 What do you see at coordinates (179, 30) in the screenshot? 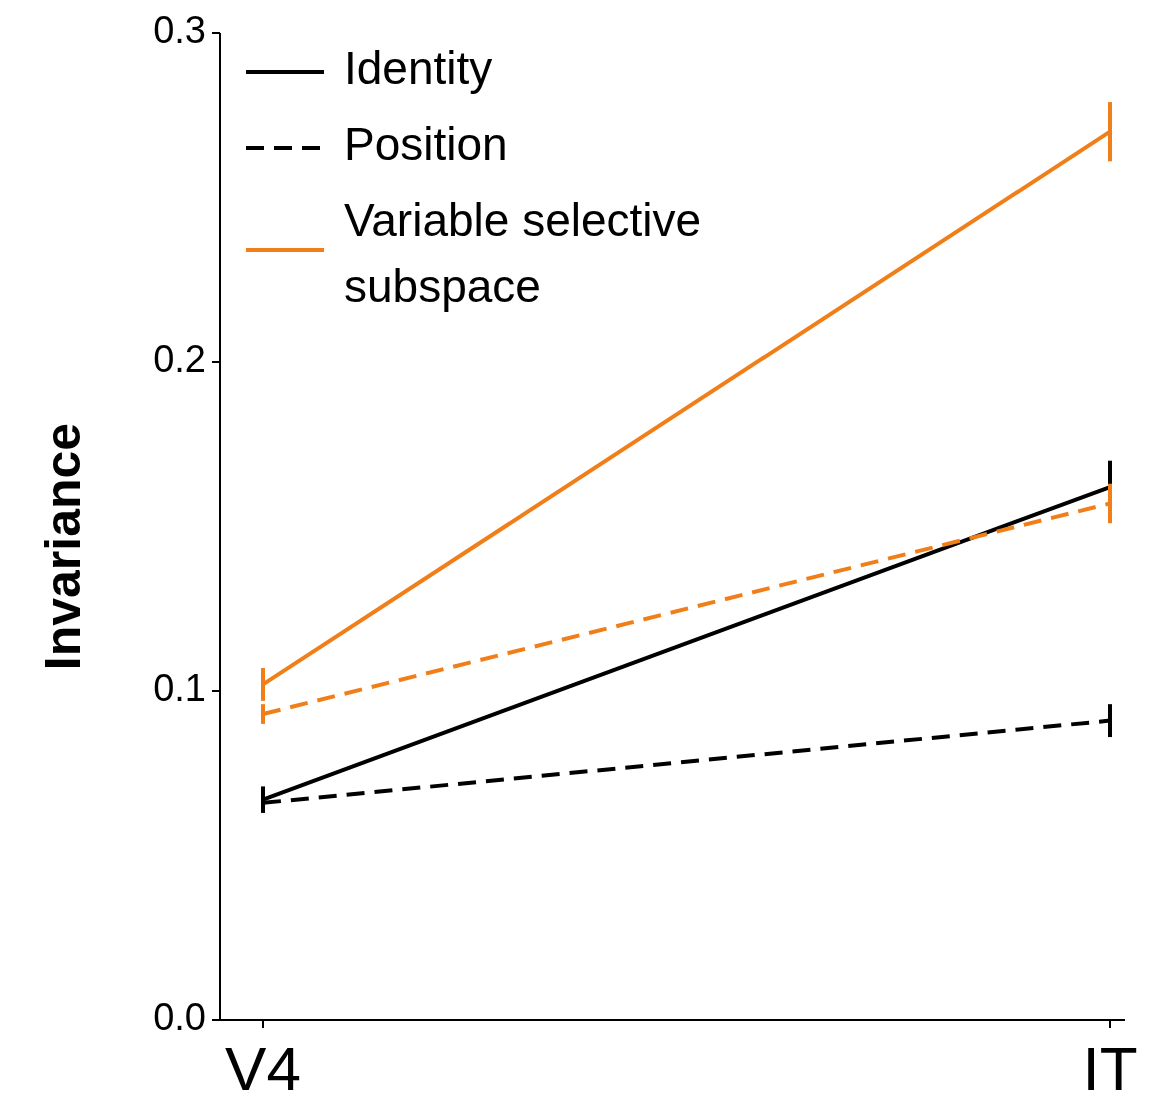
I see `y-tick-label: 0.3` at bounding box center [179, 30].